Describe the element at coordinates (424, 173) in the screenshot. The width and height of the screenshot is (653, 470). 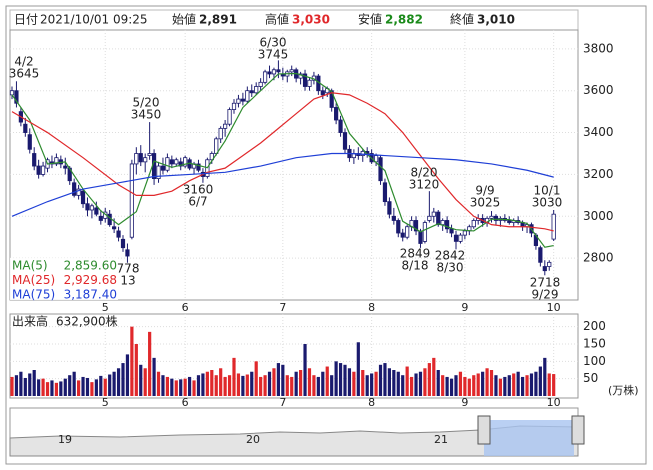
I see `annotation: 8/20` at that location.